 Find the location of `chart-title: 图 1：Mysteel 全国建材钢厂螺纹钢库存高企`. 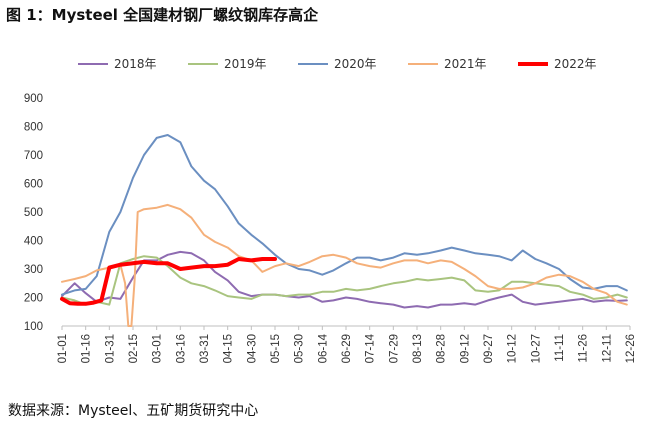

chart-title: 图 1：Mysteel 全国建材钢厂螺纹钢库存高企 is located at coordinates (162, 15).